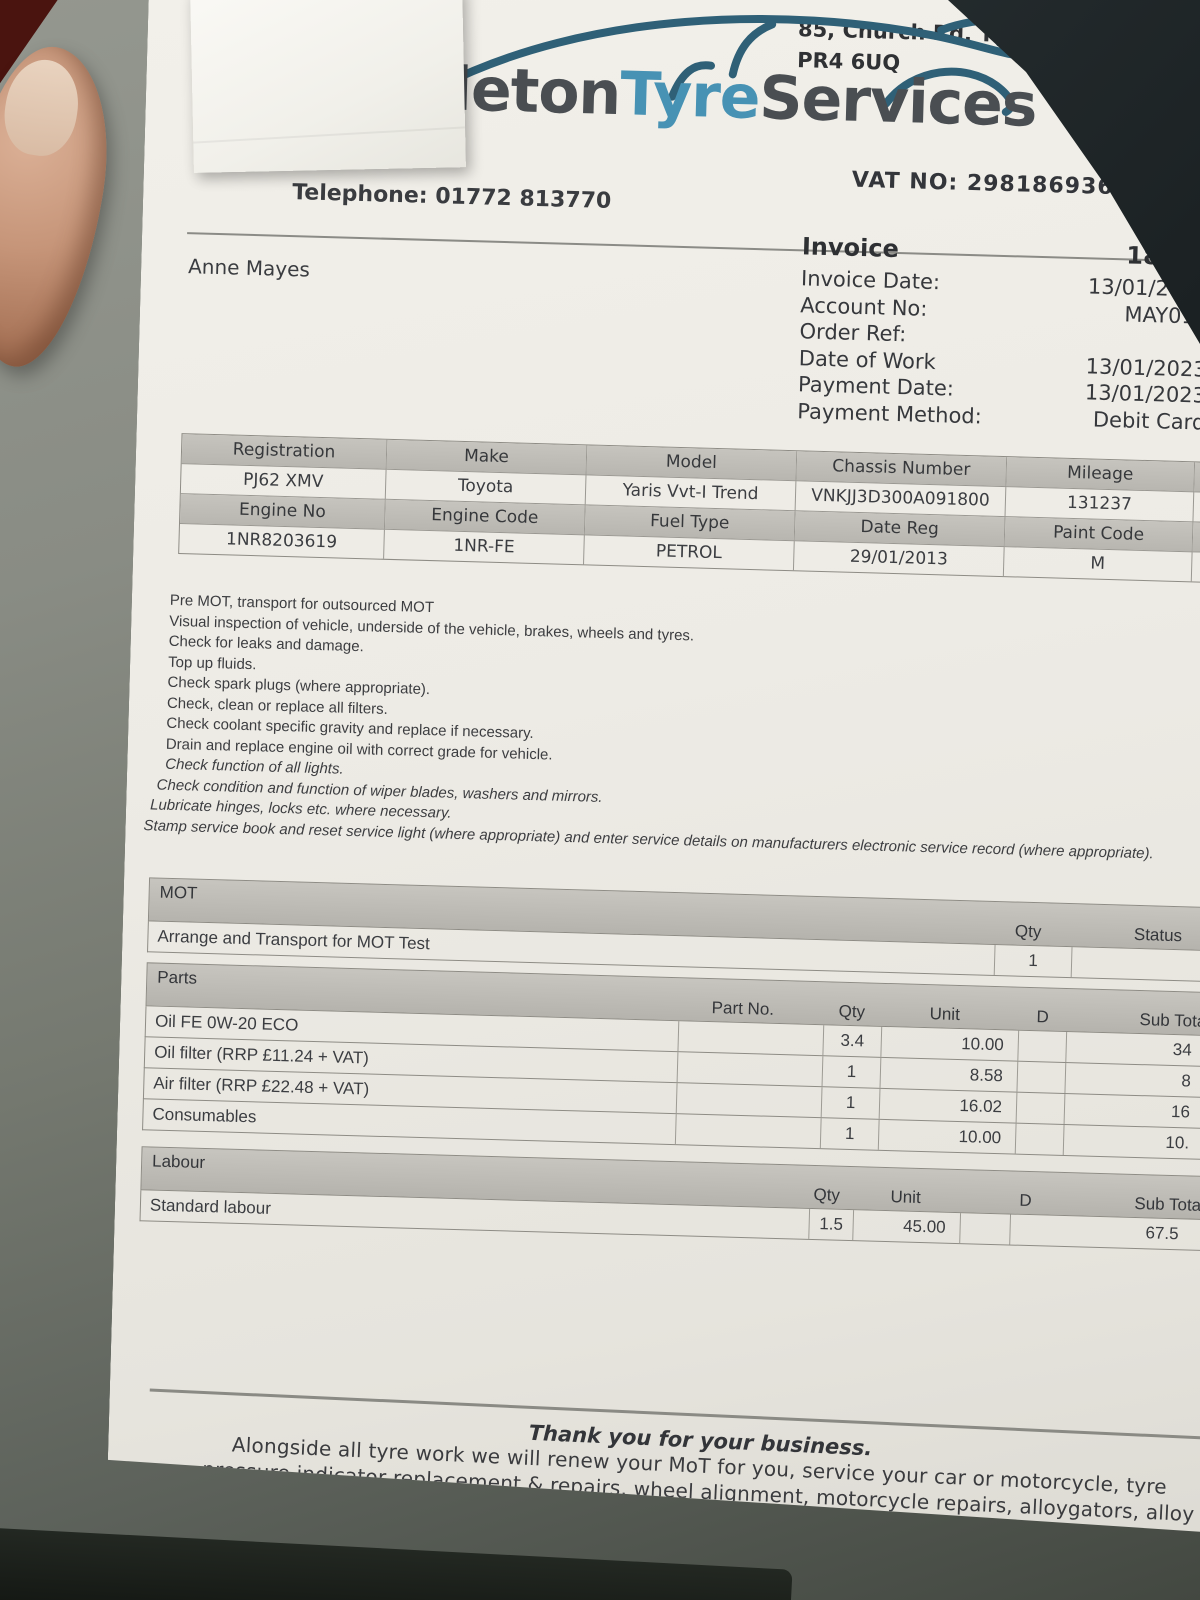 The height and width of the screenshot is (1600, 1200). Describe the element at coordinates (1028, 931) in the screenshot. I see `mot-qty-header: Qty` at that location.